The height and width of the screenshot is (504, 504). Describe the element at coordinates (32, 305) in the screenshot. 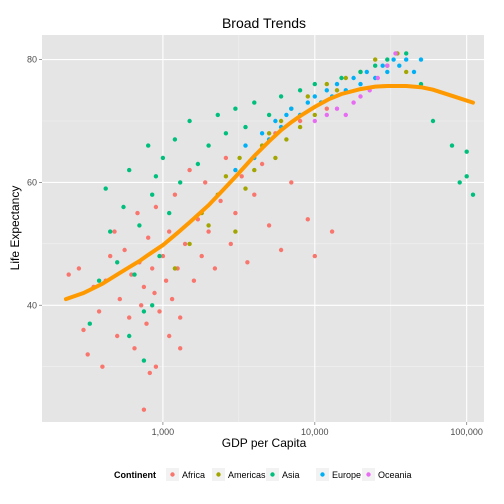

I see `y-tick-label-0: 40` at that location.